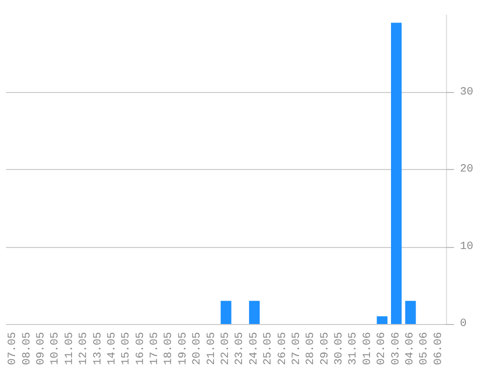 The width and height of the screenshot is (498, 370). What do you see at coordinates (467, 170) in the screenshot?
I see `y-tick-label: 20` at bounding box center [467, 170].